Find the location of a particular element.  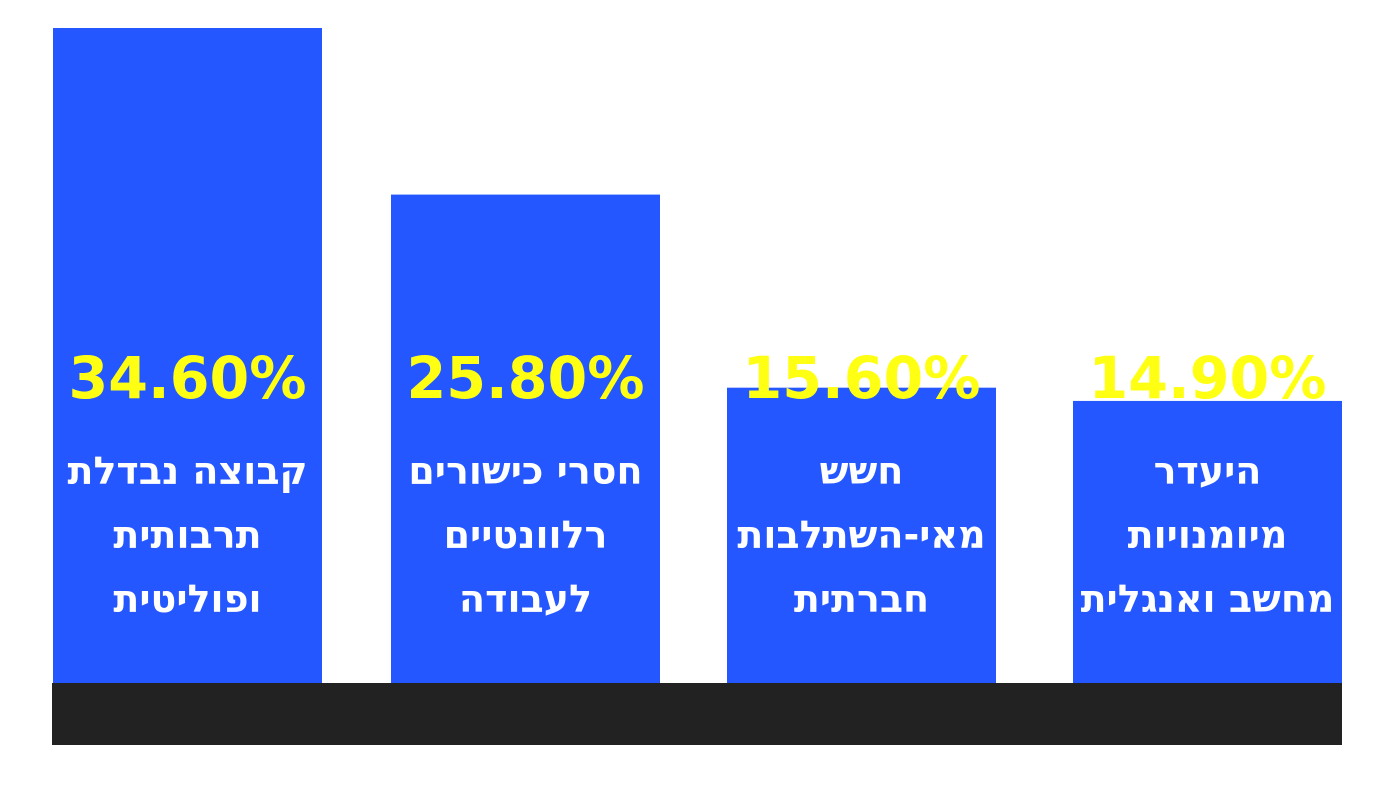

category-label-2-line-3: לעבודה is located at coordinates (525, 599).